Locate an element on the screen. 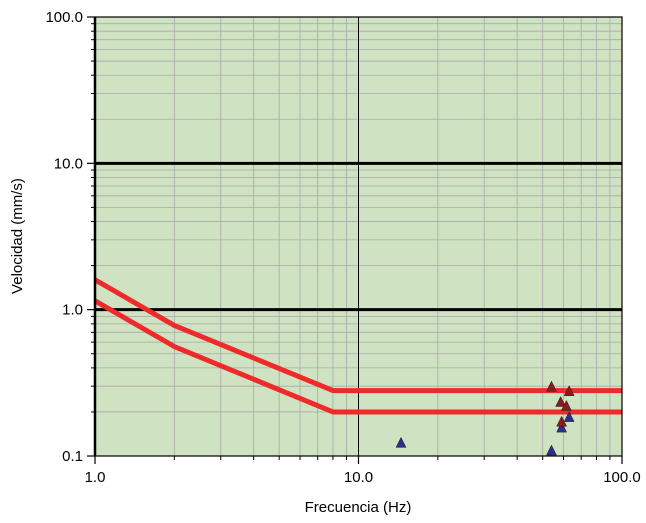 The width and height of the screenshot is (646, 523). x-tick-labels: 1.0 10.0 100.0 is located at coordinates (363, 477).